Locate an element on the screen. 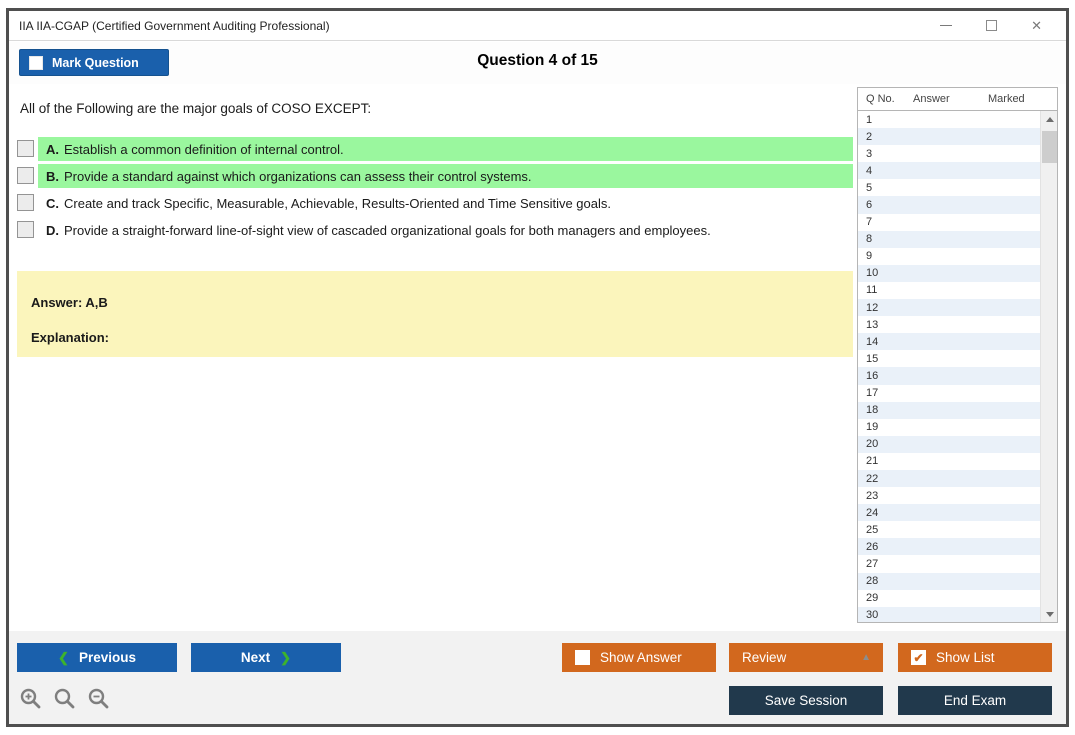 This screenshot has width=1075, height=735. list-item: 16 is located at coordinates (949, 376).